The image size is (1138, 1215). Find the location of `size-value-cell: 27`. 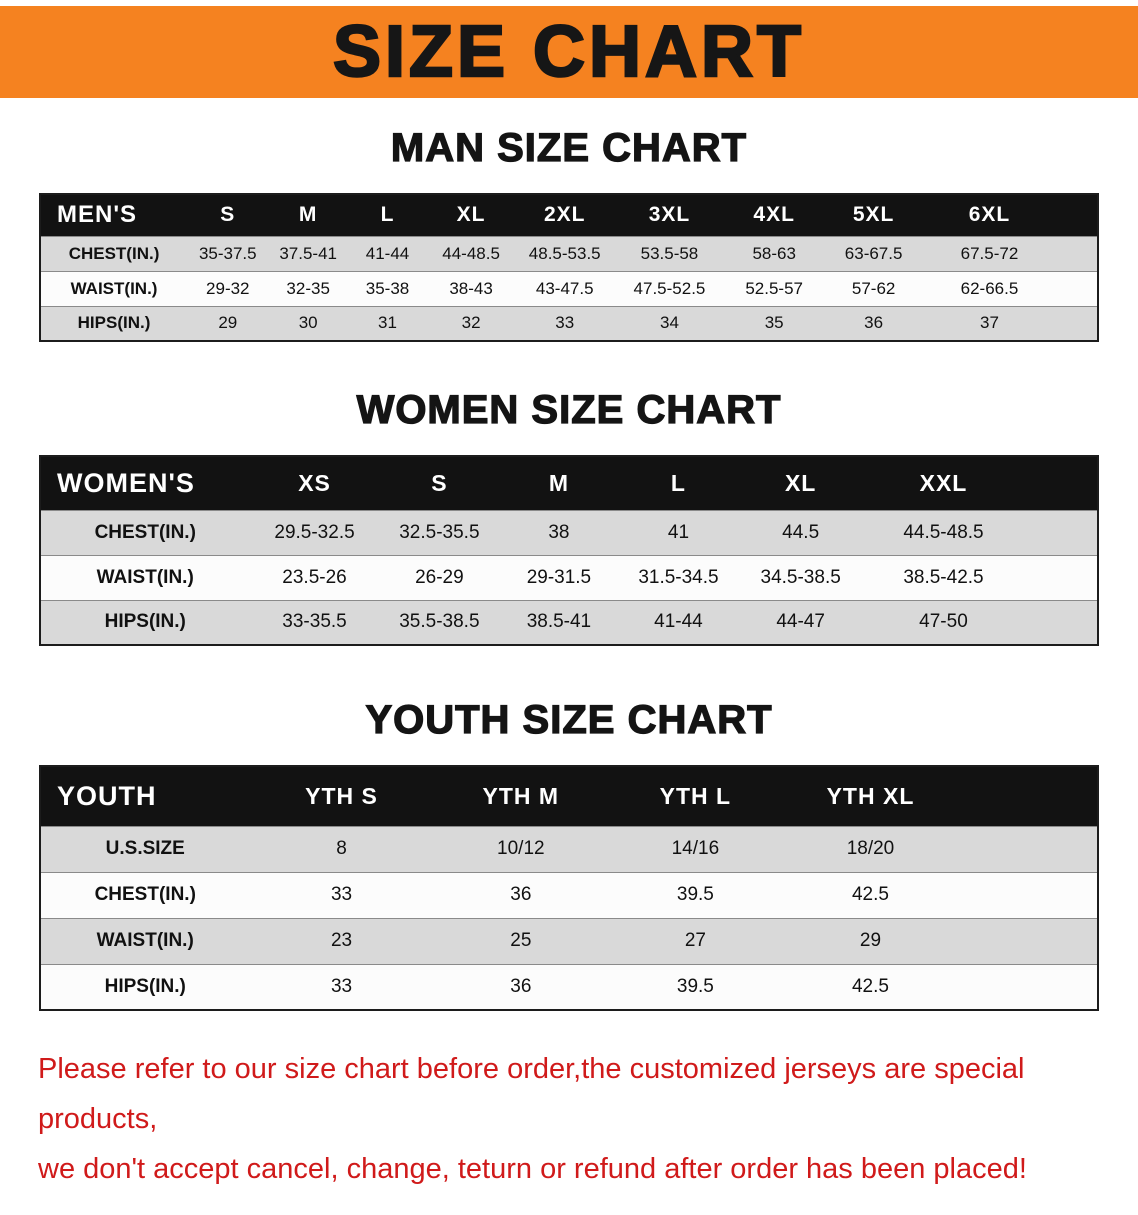

size-value-cell: 27 is located at coordinates (695, 940).